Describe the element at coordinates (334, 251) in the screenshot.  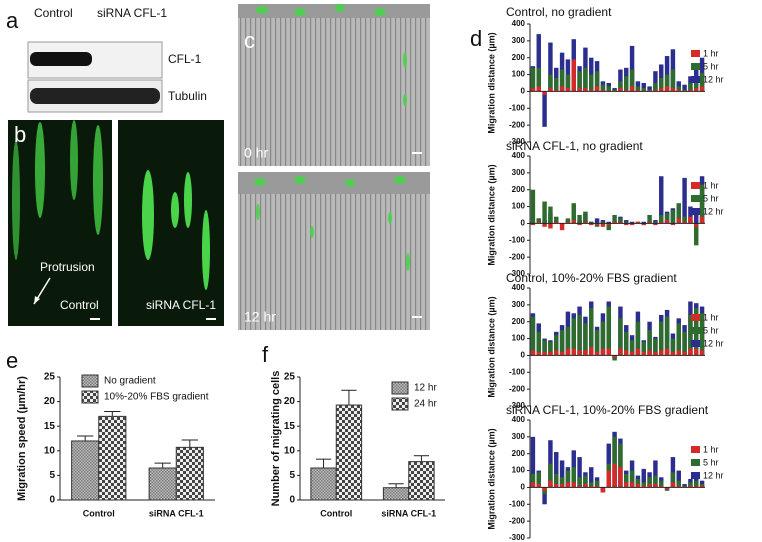
I see `micrograph` at that location.